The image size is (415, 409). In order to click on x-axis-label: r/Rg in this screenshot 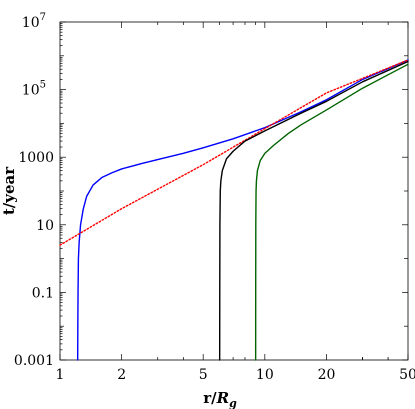, I will do `click(220, 399)`.